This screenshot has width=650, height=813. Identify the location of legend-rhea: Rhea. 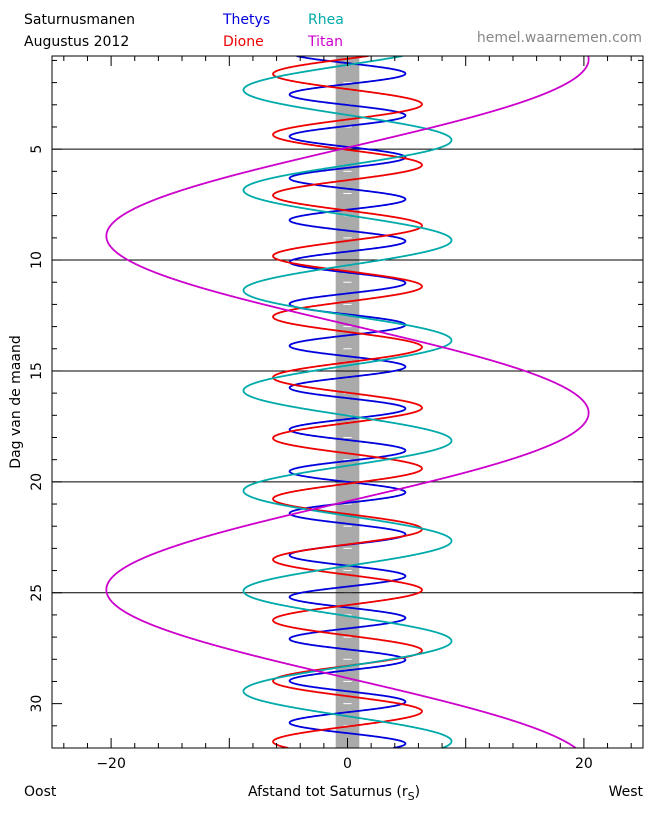
(326, 20).